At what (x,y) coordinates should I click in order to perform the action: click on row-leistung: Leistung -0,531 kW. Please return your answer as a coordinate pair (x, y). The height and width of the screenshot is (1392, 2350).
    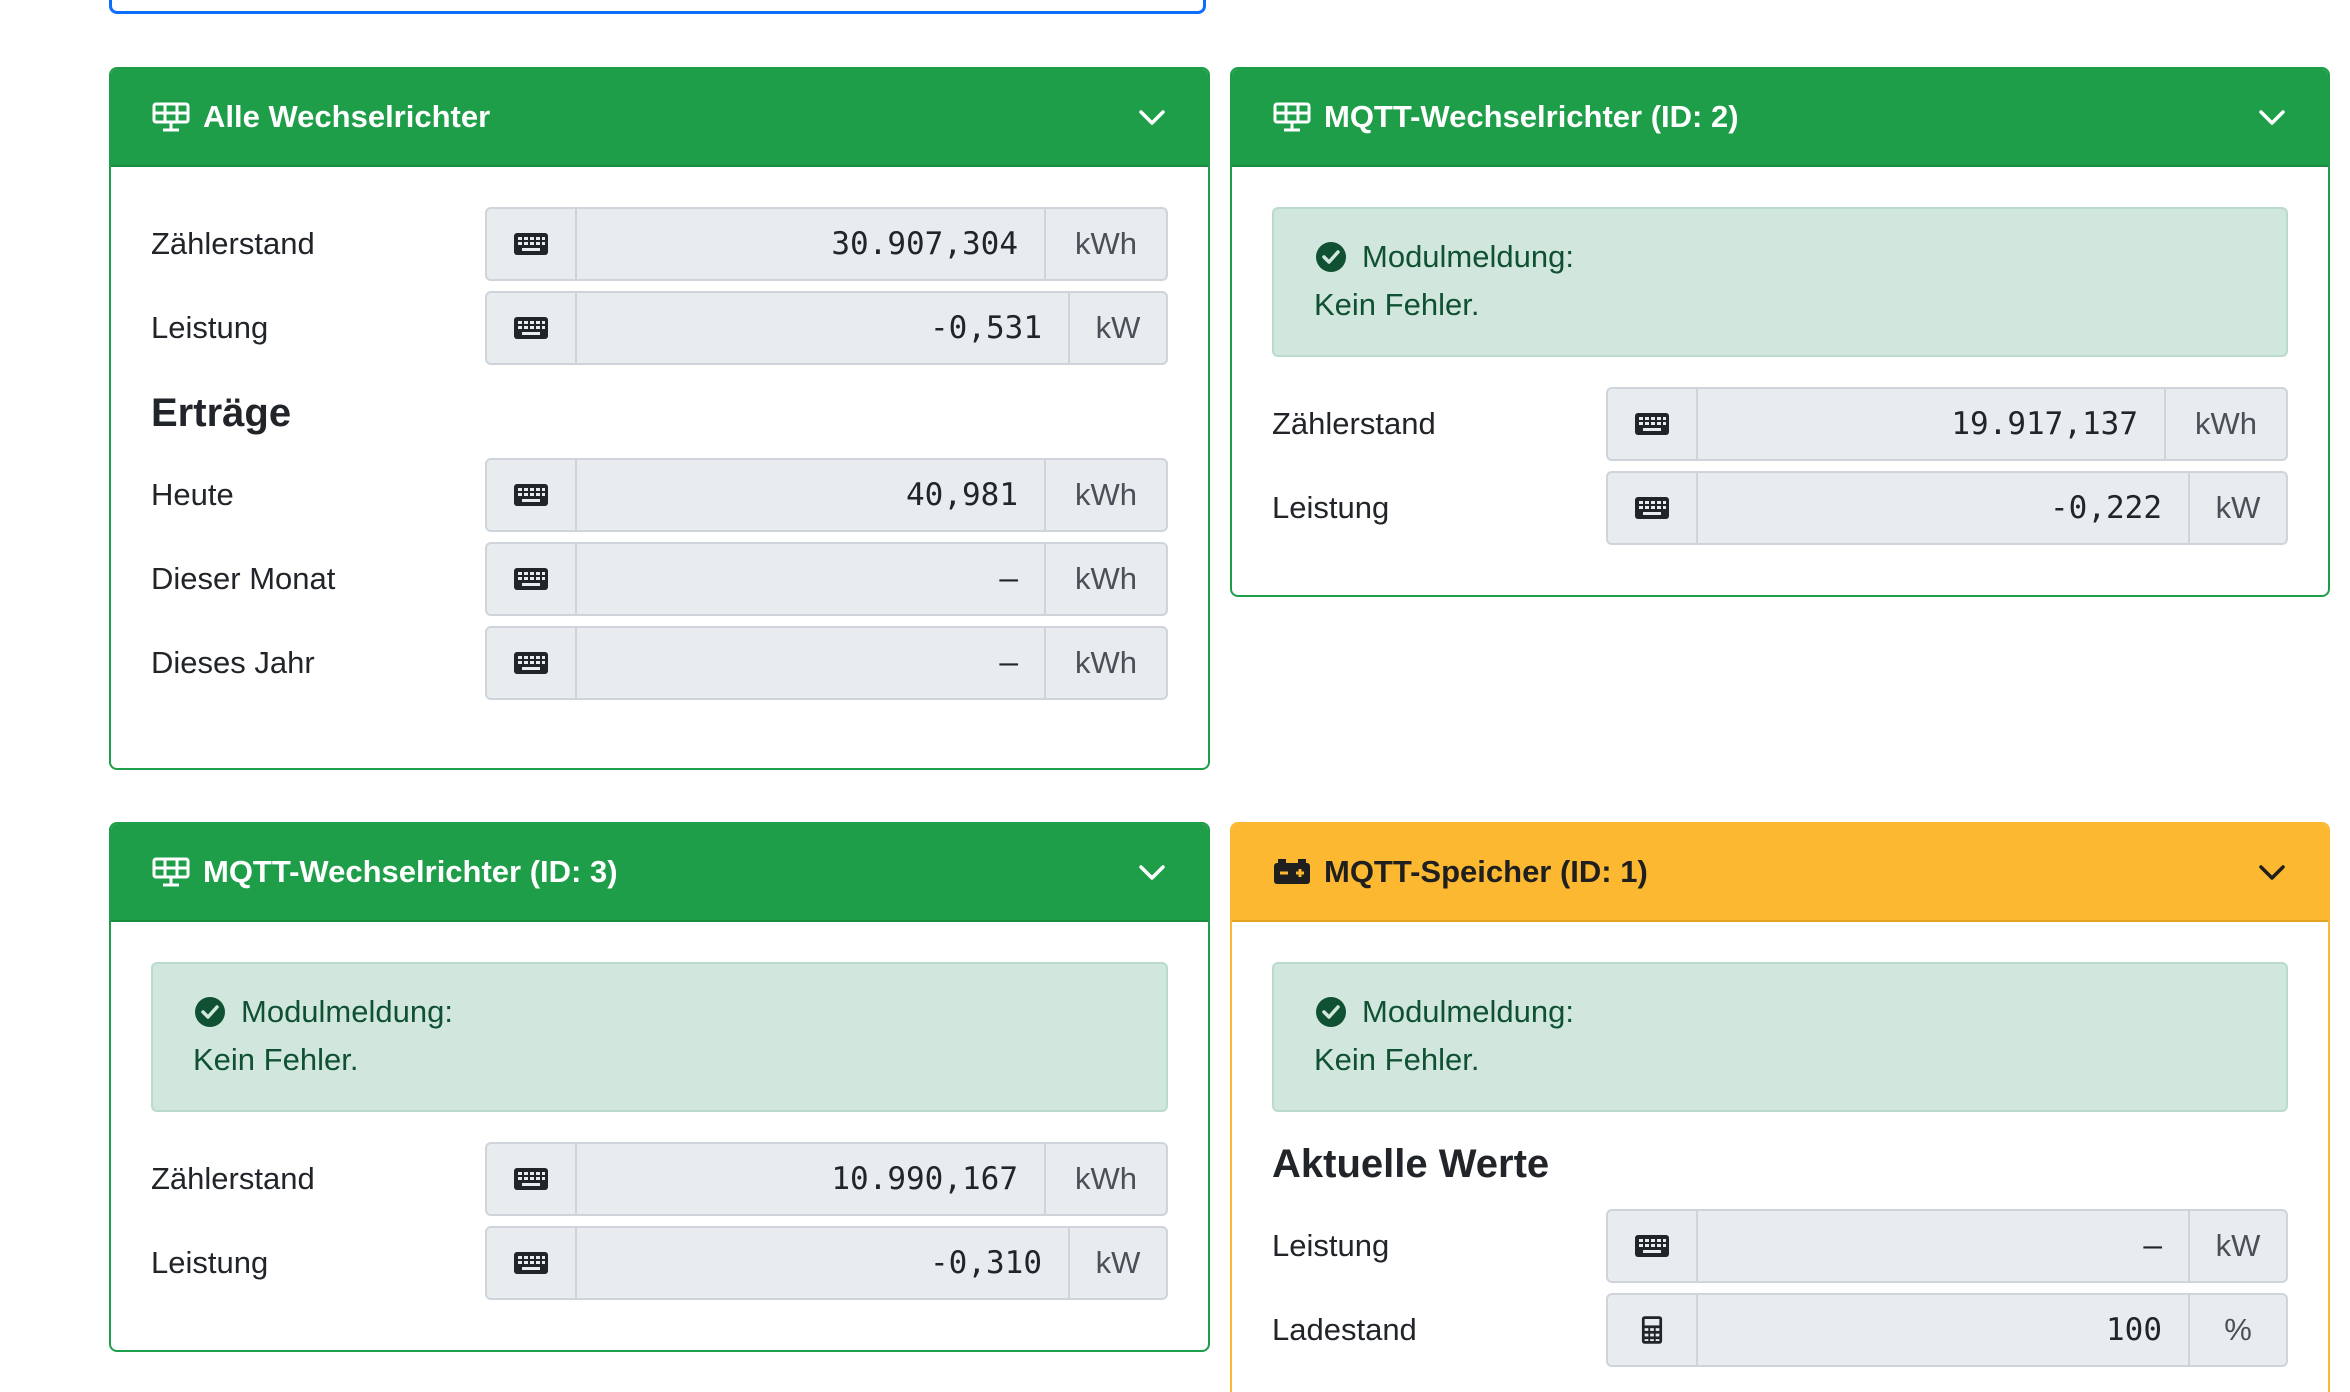
    Looking at the image, I should click on (659, 328).